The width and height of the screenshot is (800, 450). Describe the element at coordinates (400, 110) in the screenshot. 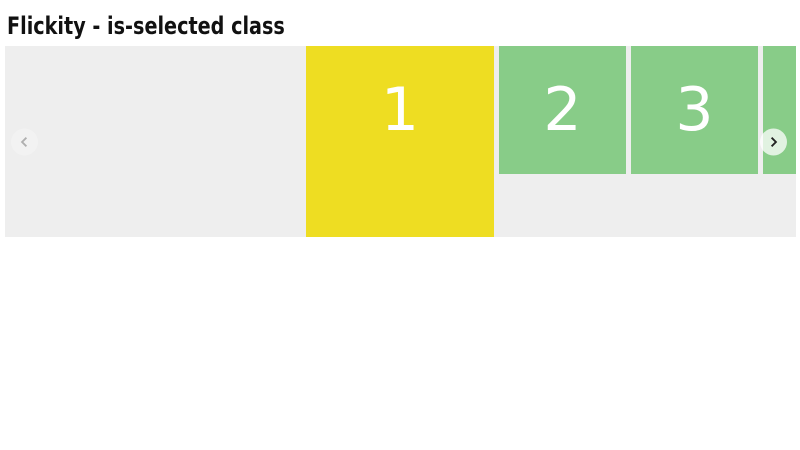

I see `cell-number: 1` at that location.